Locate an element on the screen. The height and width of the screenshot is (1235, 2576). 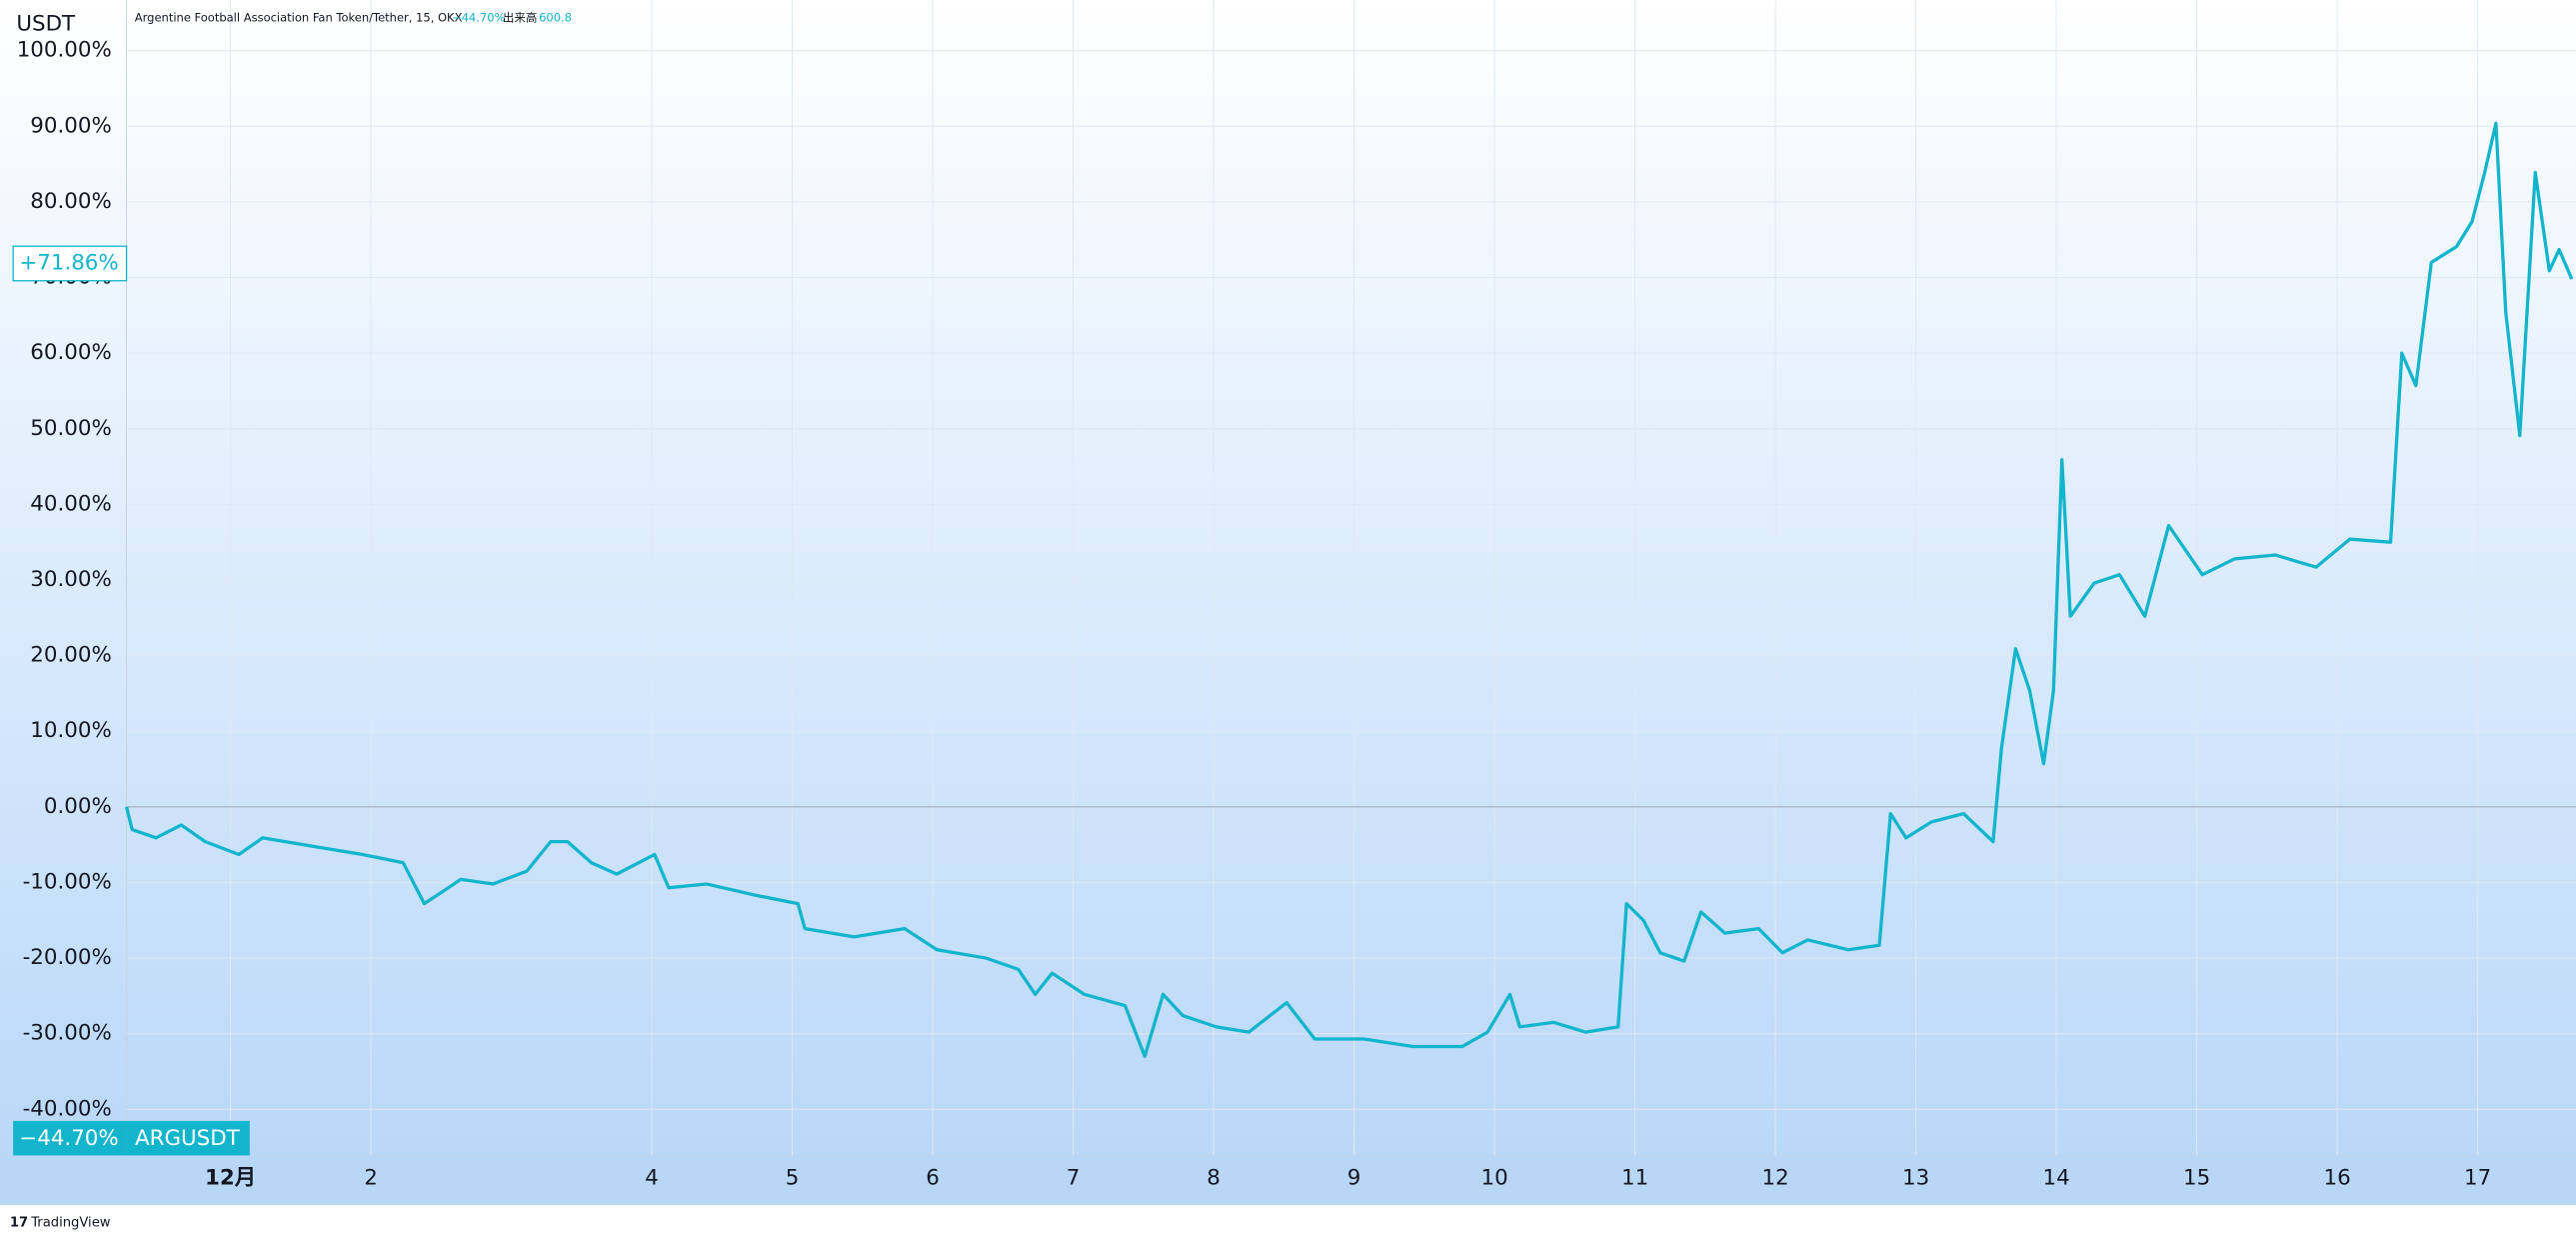
time-axis is located at coordinates (1288, 1180).